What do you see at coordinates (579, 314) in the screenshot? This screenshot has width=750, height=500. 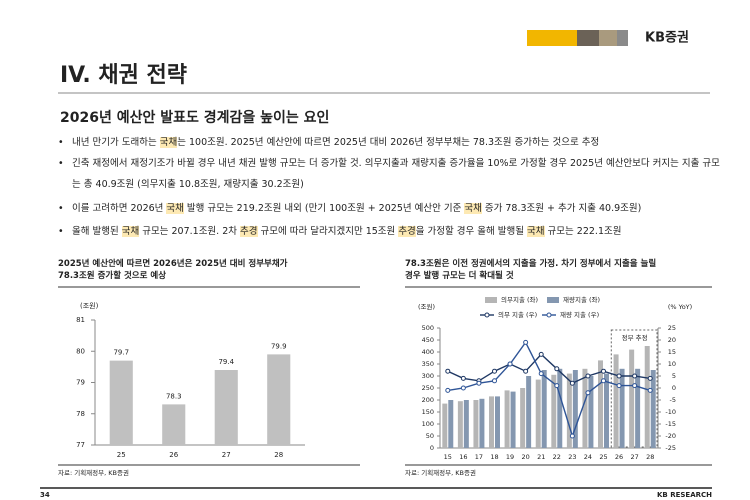 I see `legend-label: 재량 지출 (우)` at bounding box center [579, 314].